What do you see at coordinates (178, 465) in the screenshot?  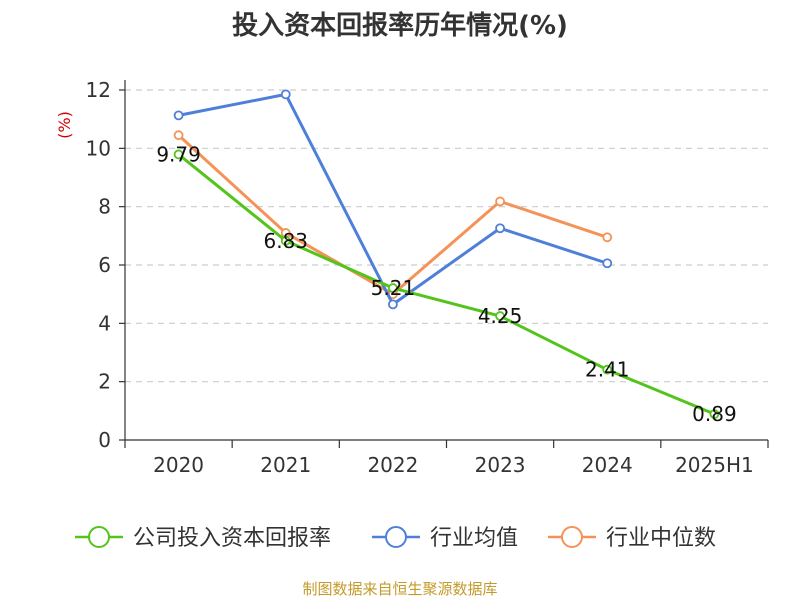 I see `x-tick-label: 2020` at bounding box center [178, 465].